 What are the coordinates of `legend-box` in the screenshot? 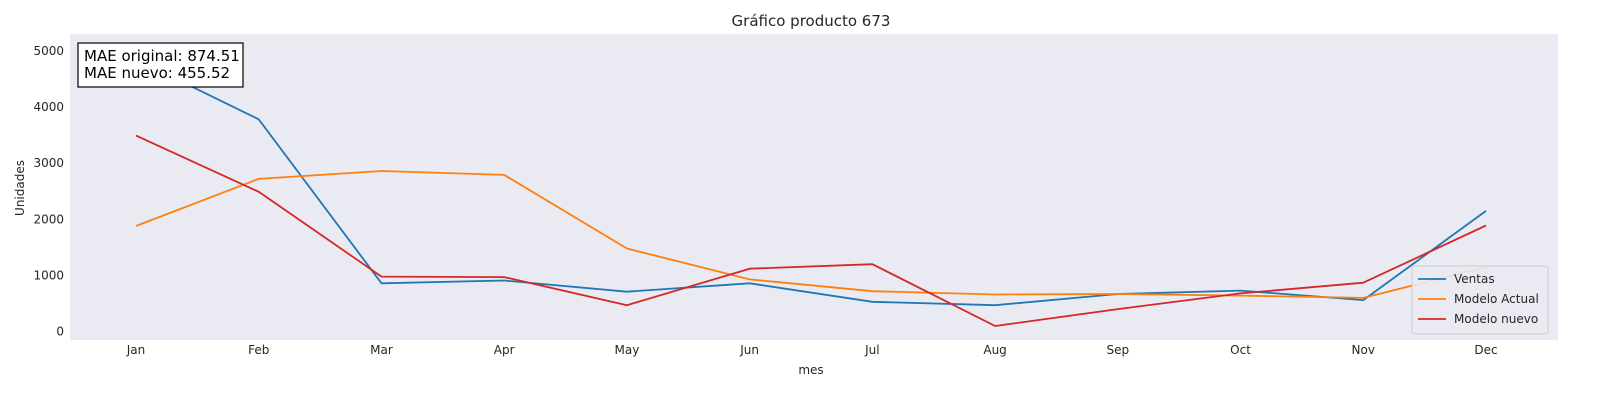 It's located at (1480, 300).